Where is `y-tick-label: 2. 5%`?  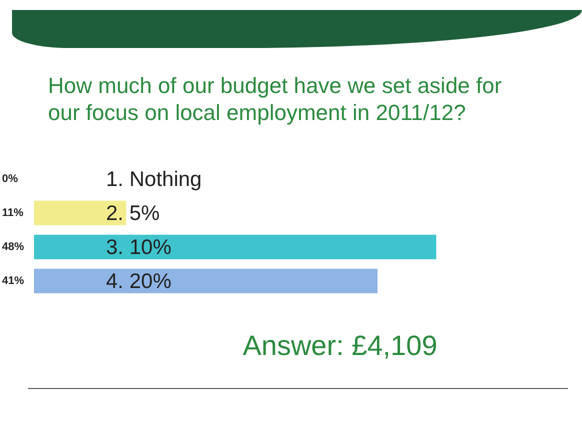 y-tick-label: 2. 5% is located at coordinates (133, 213).